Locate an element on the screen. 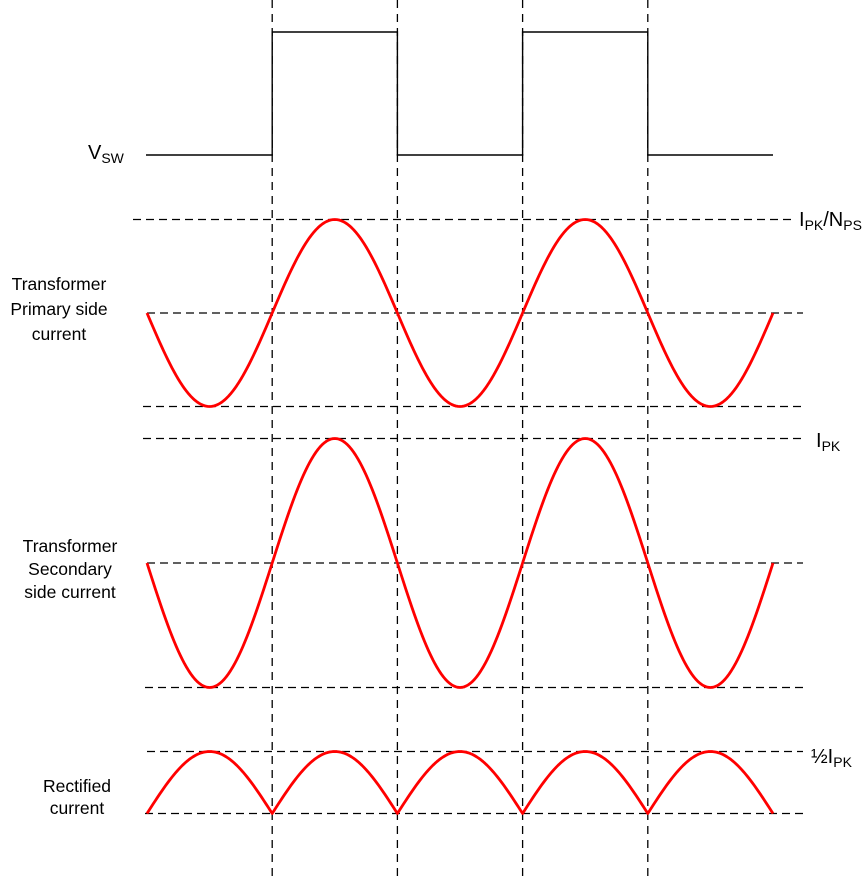  rectified-row-label-line2: current is located at coordinates (77, 808).